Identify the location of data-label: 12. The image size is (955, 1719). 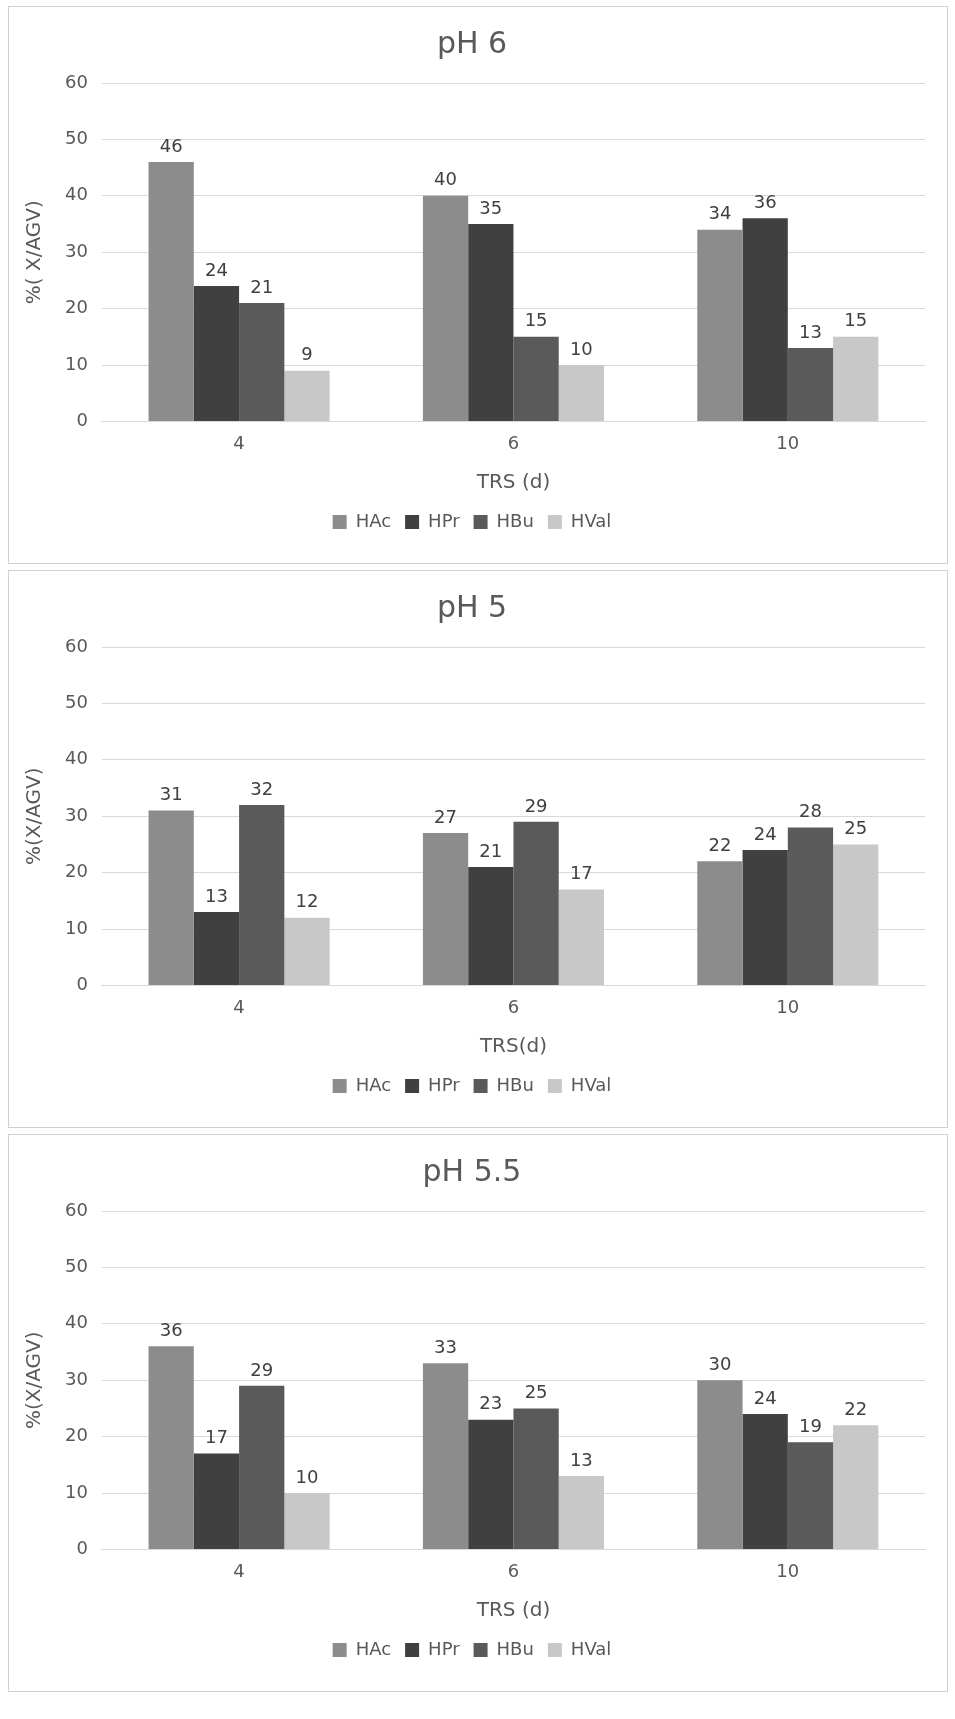
(307, 901).